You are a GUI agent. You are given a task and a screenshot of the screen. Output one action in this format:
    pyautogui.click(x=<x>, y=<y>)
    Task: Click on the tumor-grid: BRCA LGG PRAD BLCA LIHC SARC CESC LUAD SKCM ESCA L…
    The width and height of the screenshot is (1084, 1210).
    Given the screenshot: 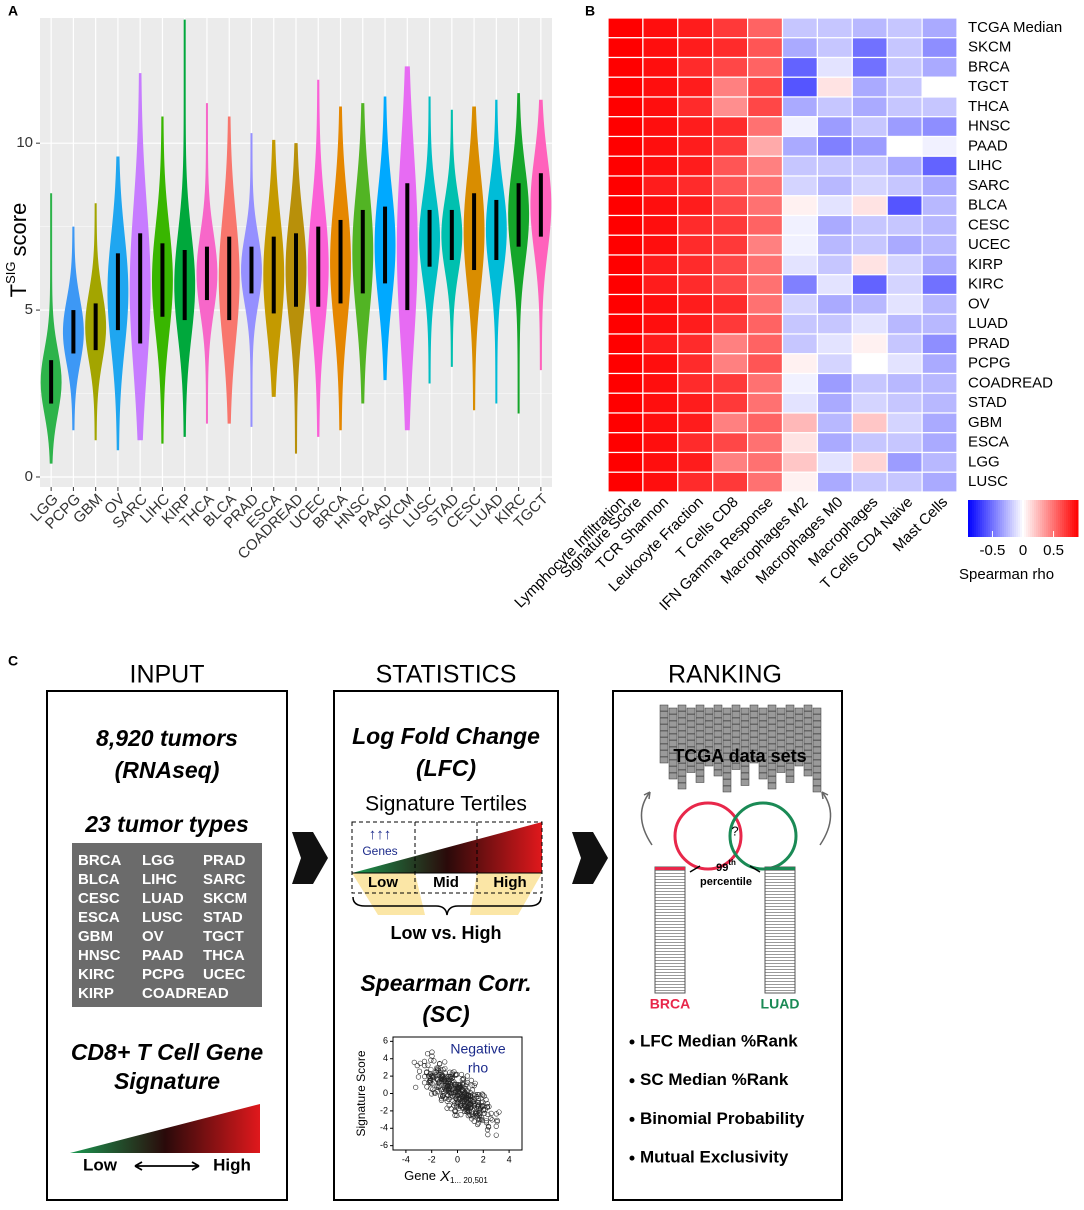 What is the action you would take?
    pyautogui.click(x=162, y=927)
    